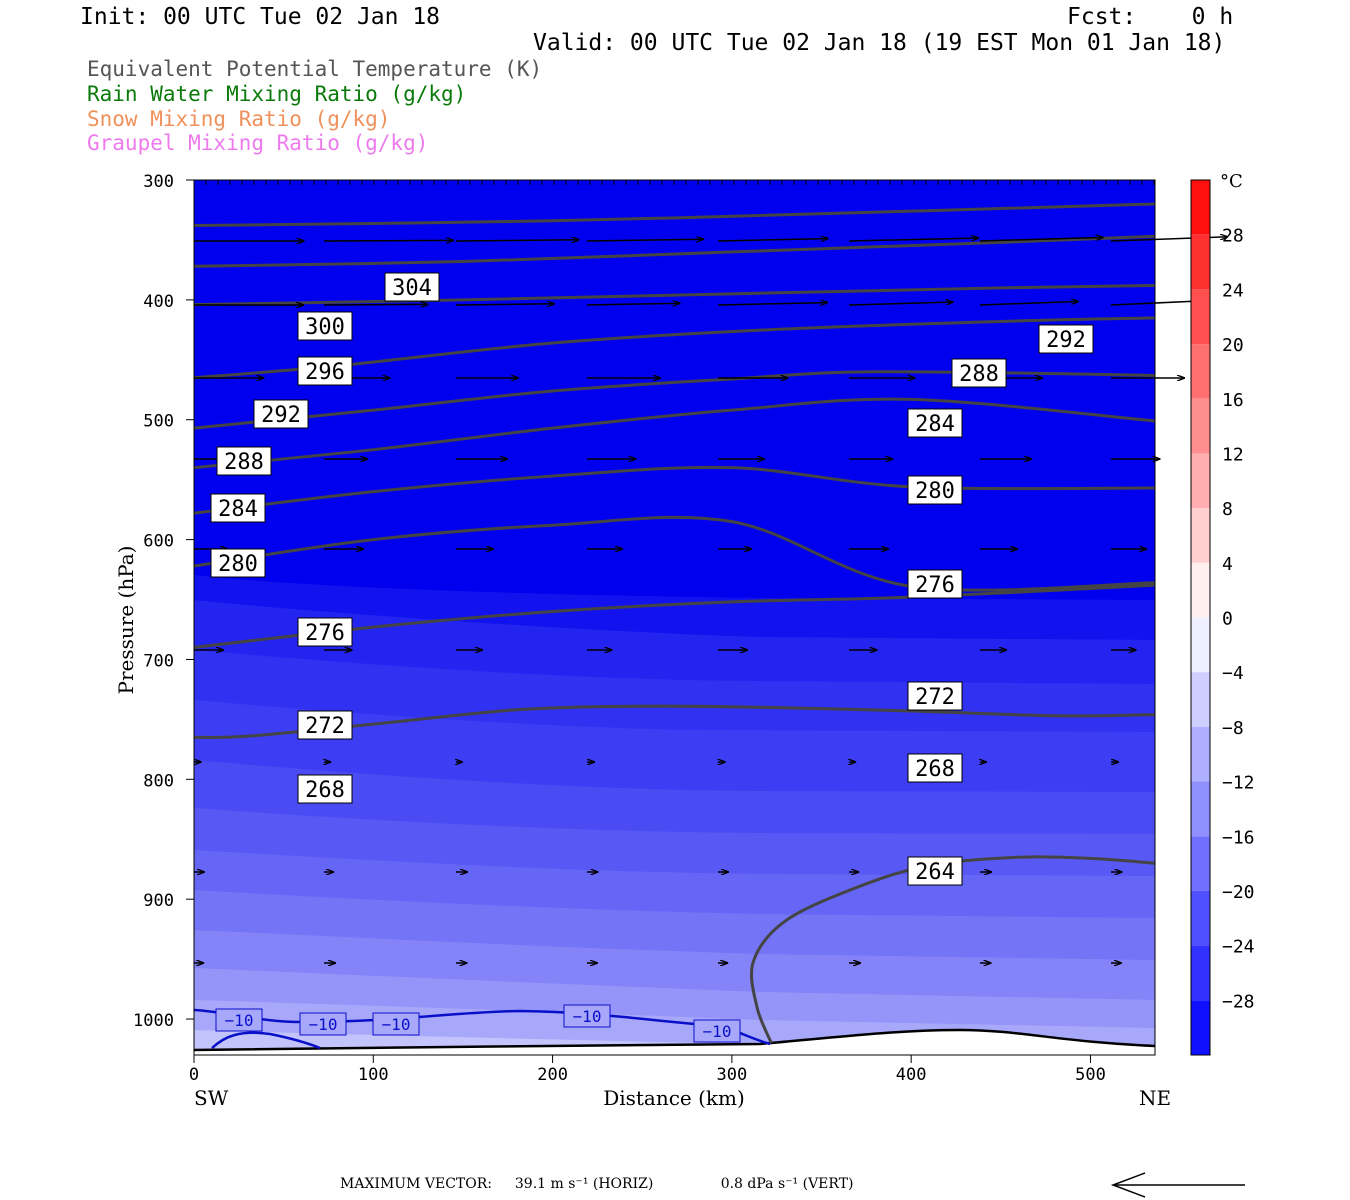 This screenshot has height=1200, width=1350. I want to click on svg-text: 284, so click(935, 424).